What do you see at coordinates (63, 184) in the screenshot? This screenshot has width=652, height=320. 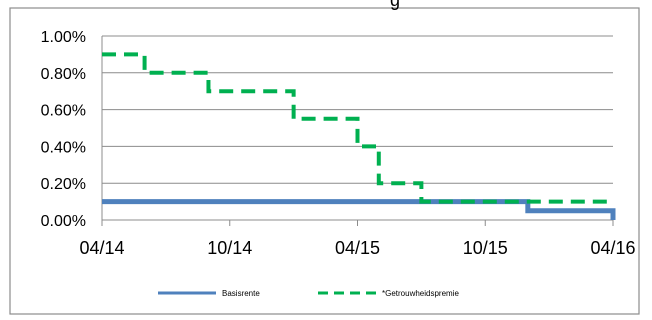 I see `y-tick-label: 0.20%` at bounding box center [63, 184].